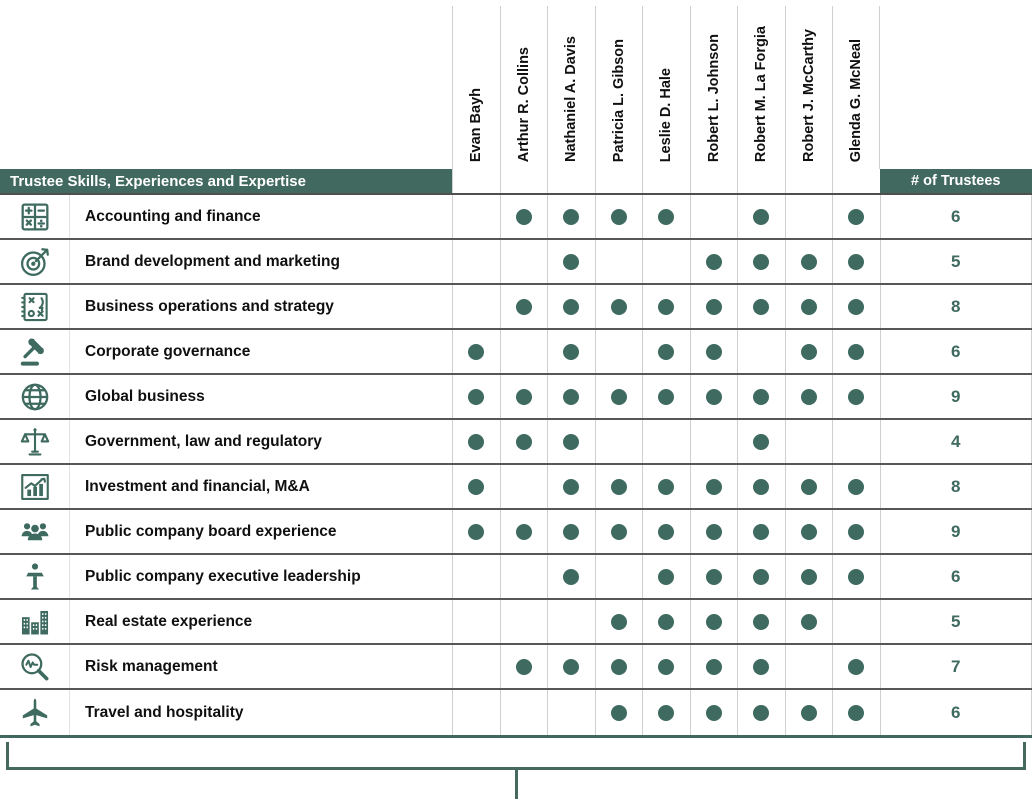  I want to click on count-header-label: # of Trustees, so click(956, 181).